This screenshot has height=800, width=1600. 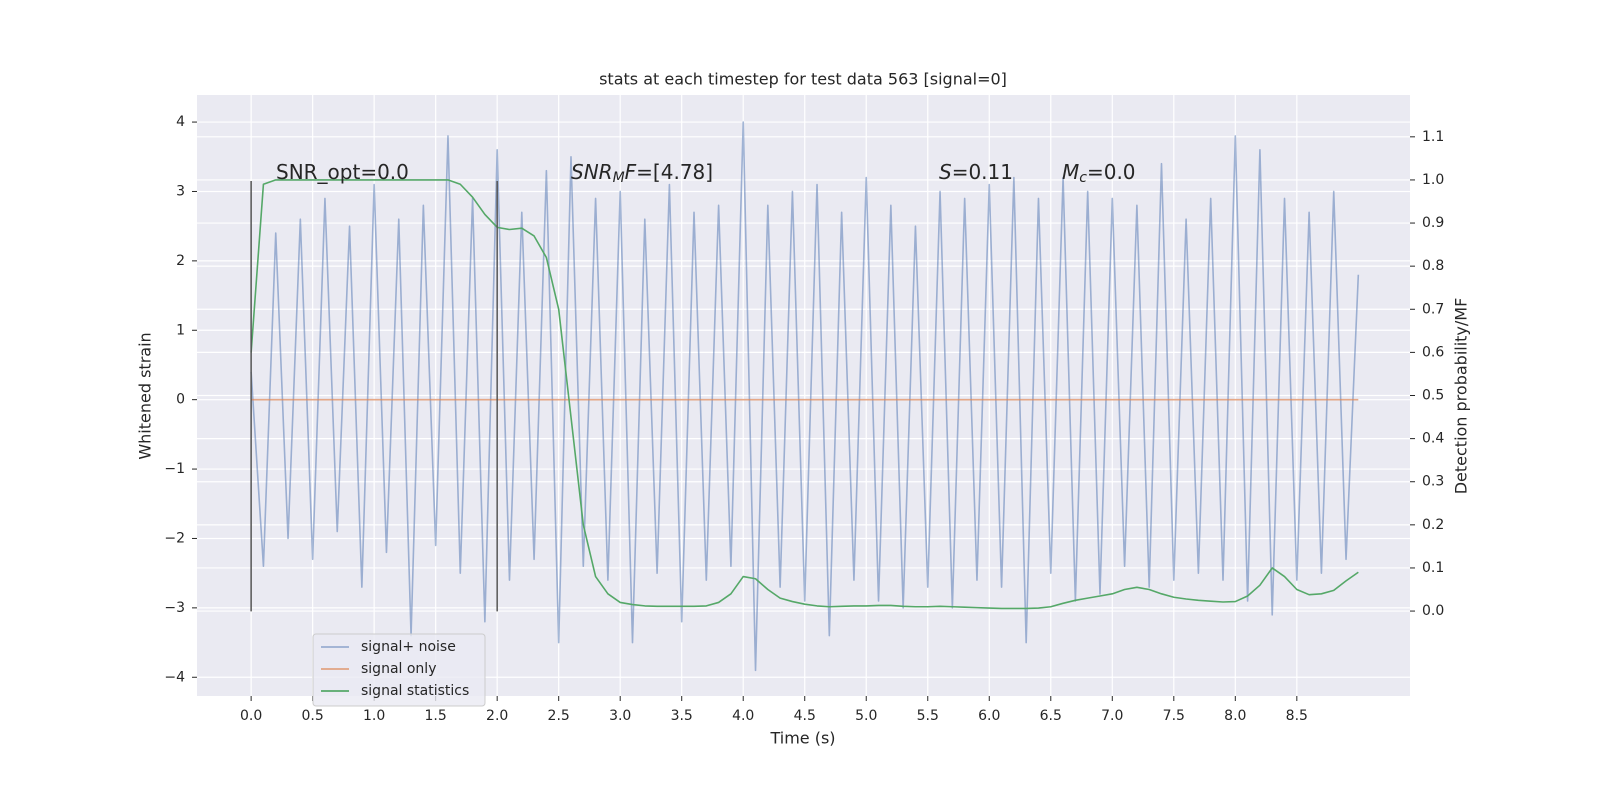 What do you see at coordinates (945, 172) in the screenshot?
I see `annotation-part: S` at bounding box center [945, 172].